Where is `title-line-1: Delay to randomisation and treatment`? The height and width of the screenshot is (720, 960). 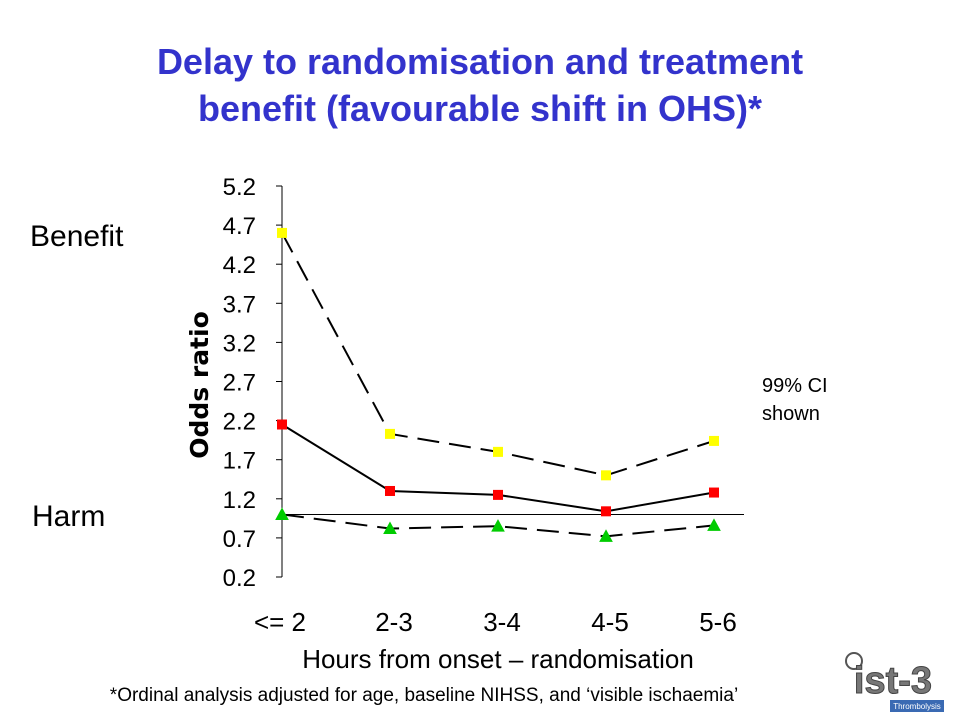
title-line-1: Delay to randomisation and treatment is located at coordinates (480, 61).